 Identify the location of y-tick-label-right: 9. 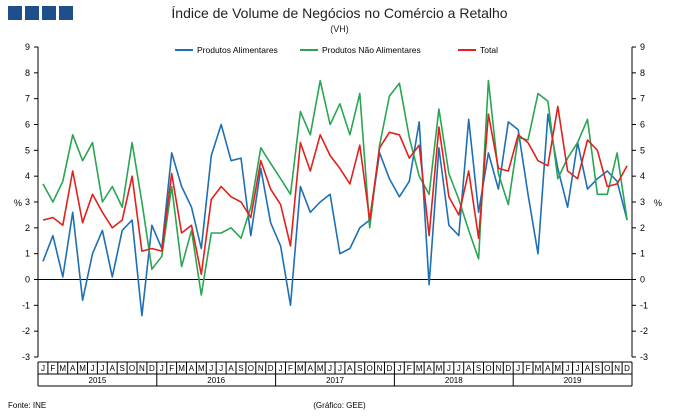
(642, 47).